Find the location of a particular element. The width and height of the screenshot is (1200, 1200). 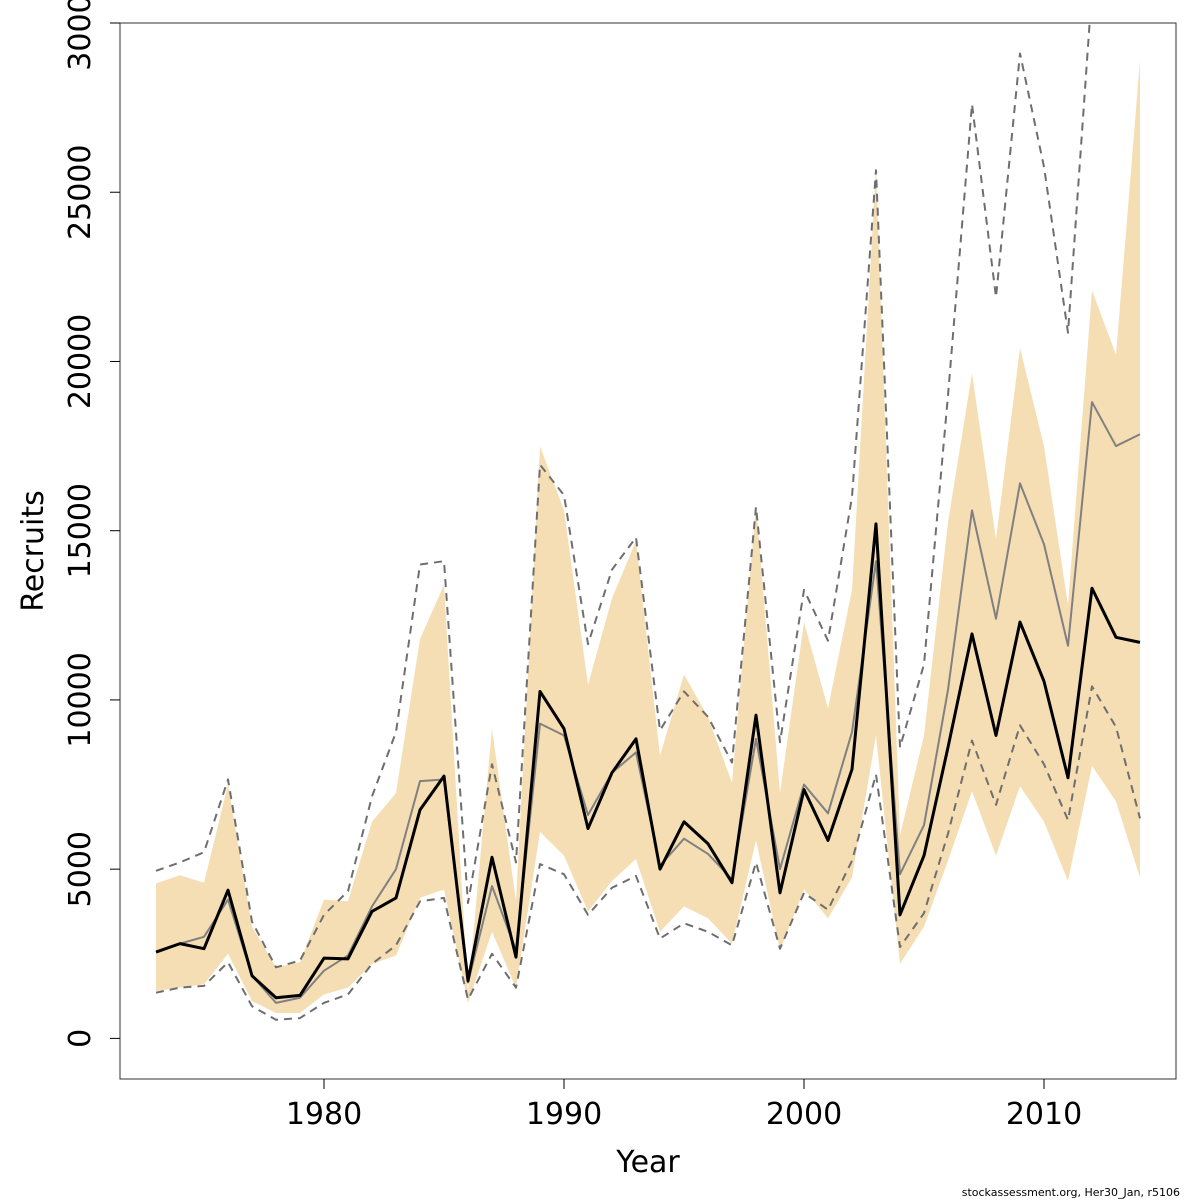

x-axis-title: Year is located at coordinates (647, 1162).